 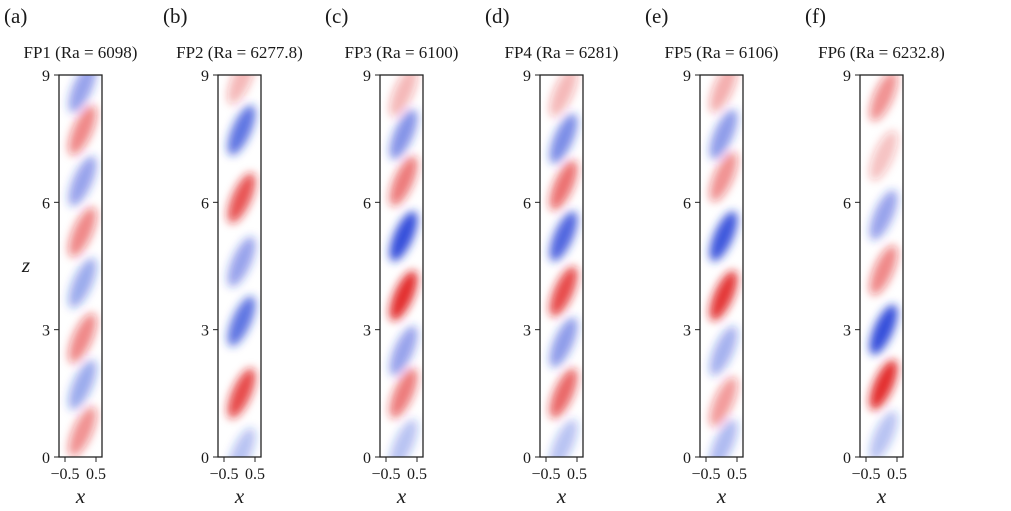 What do you see at coordinates (881, 52) in the screenshot?
I see `panel-title: FP6 (Ra = 6232.8)` at bounding box center [881, 52].